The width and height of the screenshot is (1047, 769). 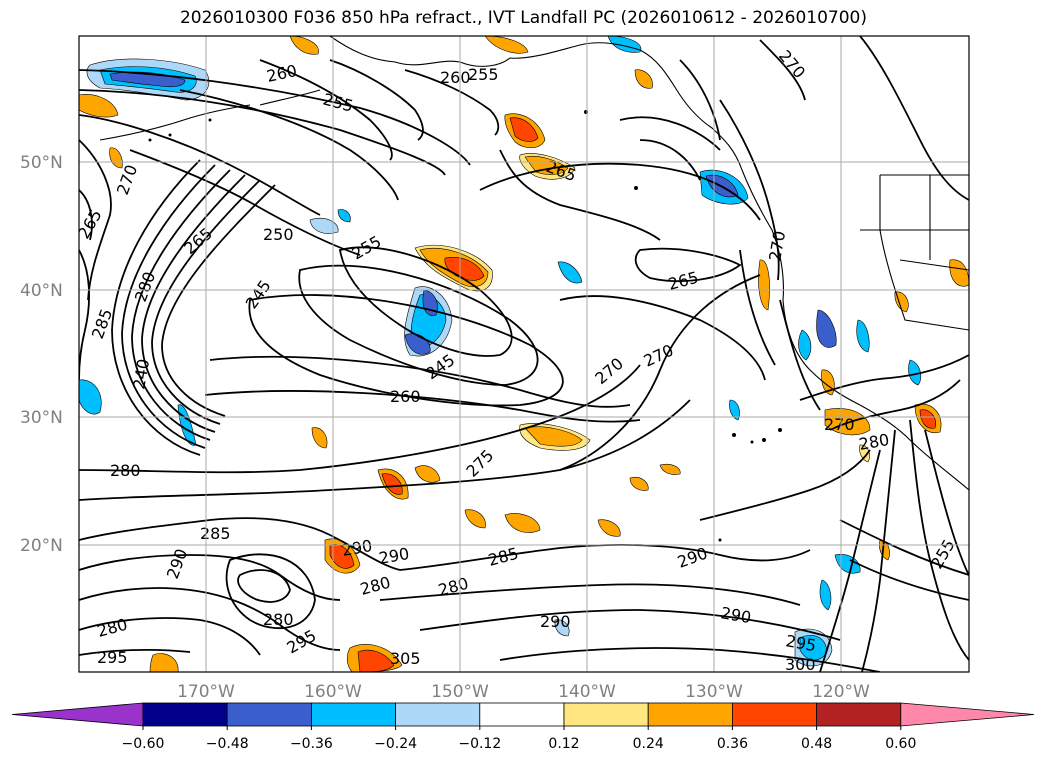 I want to click on lon-label-150w: 150°W, so click(x=460, y=692).